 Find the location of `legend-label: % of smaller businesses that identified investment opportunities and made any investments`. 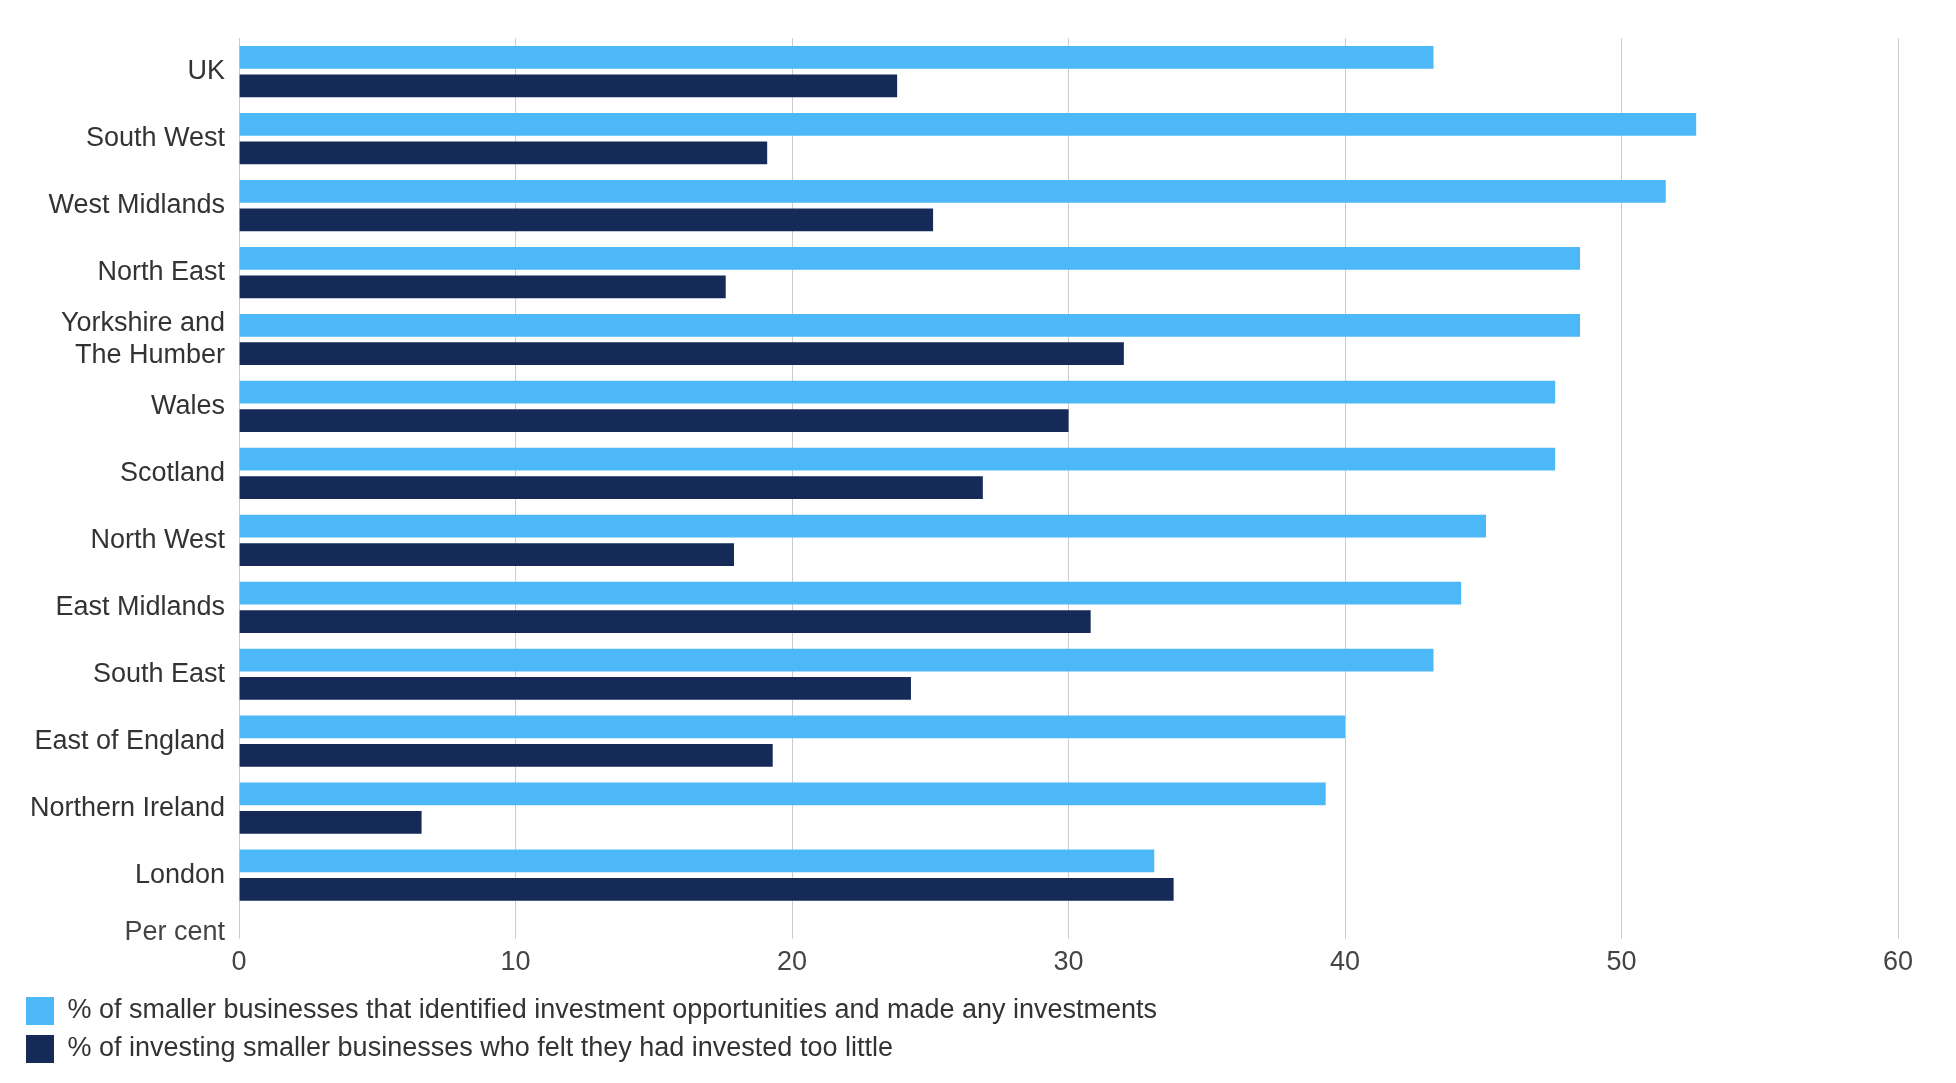

legend-label: % of smaller businesses that identified investment opportunities and made any investments is located at coordinates (612, 1009).